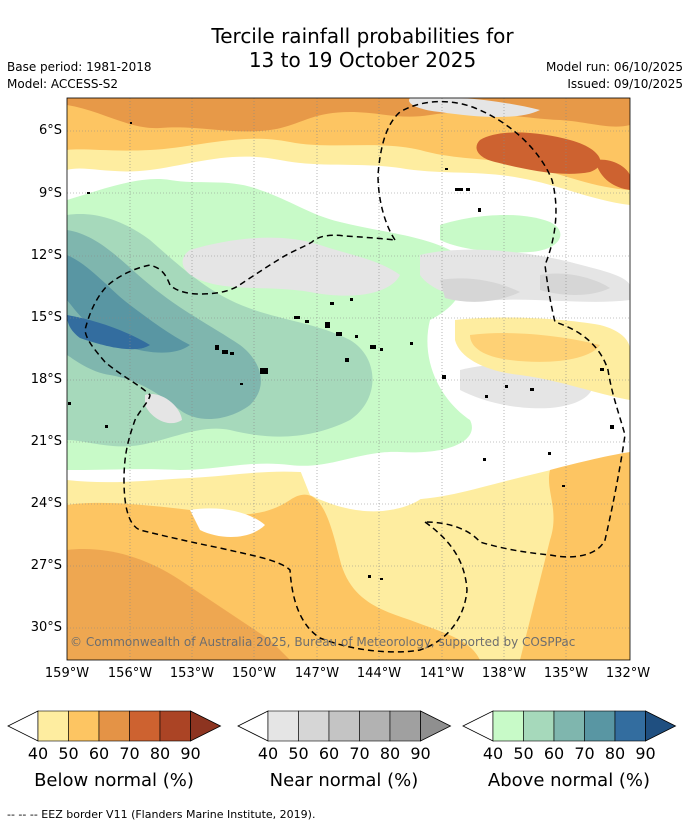 Image resolution: width=690 pixels, height=827 pixels. What do you see at coordinates (317, 673) in the screenshot?
I see `lon-label: 147°W` at bounding box center [317, 673].